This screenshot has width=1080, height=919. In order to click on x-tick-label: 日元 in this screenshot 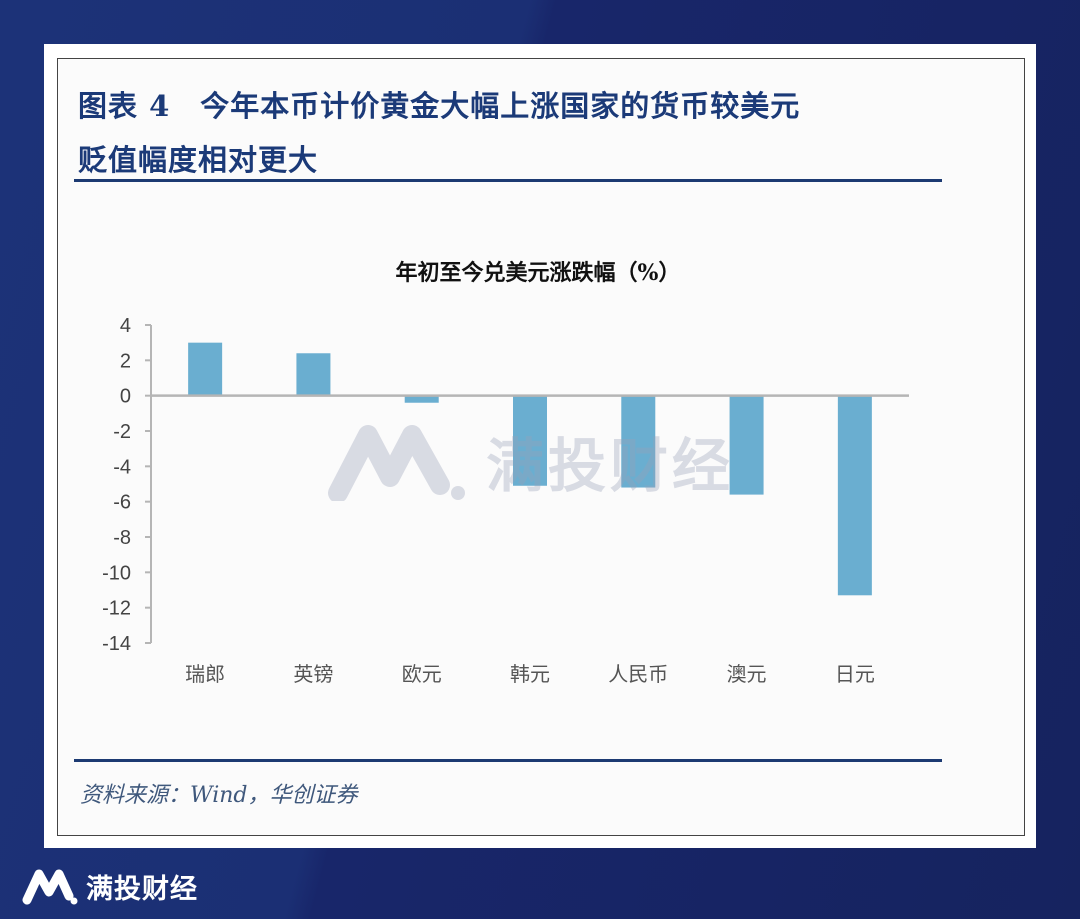, I will do `click(855, 675)`.